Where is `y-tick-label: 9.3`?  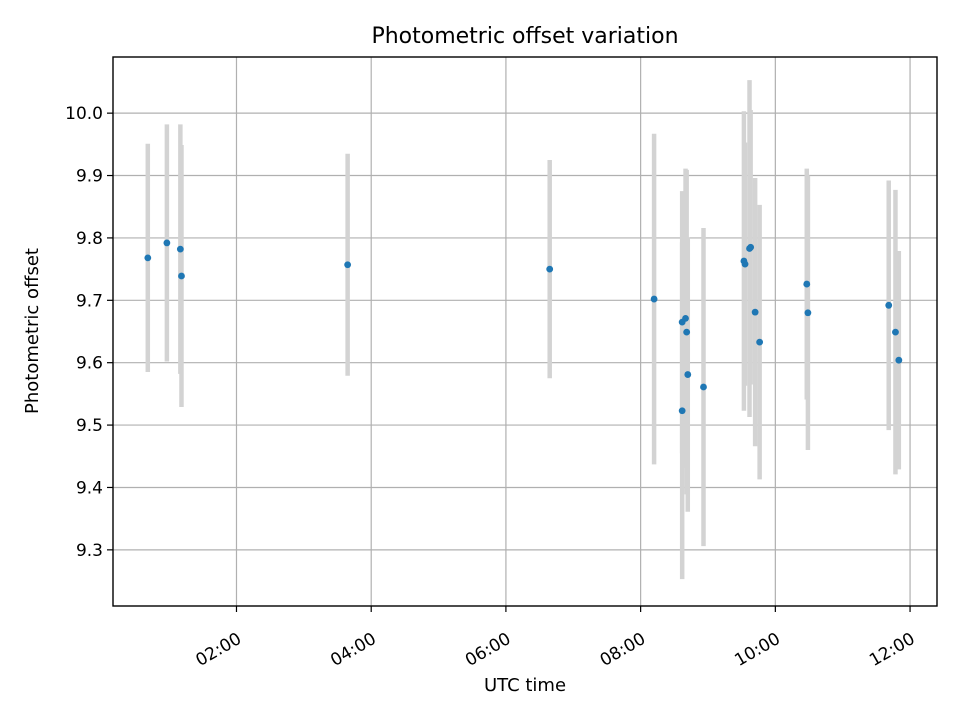
y-tick-label: 9.3 is located at coordinates (89, 551).